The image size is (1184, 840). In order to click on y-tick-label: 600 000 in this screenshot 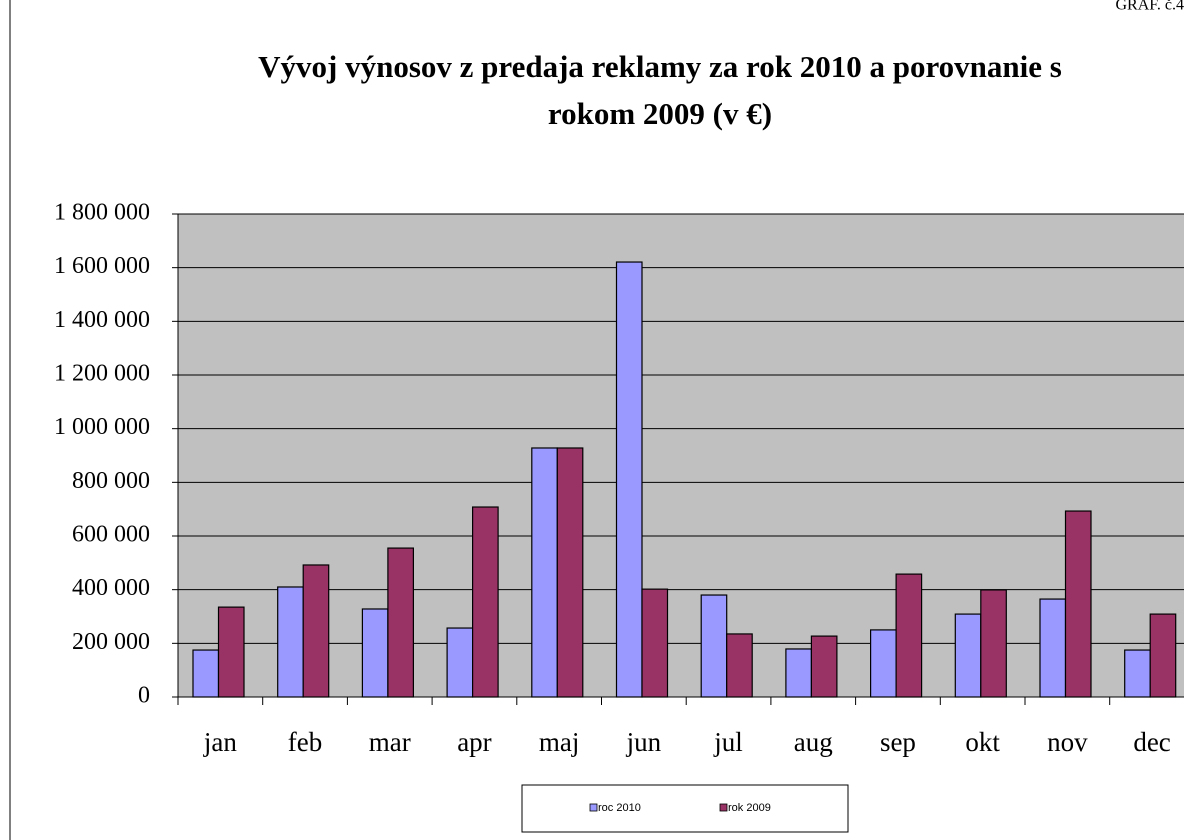, I will do `click(111, 535)`.